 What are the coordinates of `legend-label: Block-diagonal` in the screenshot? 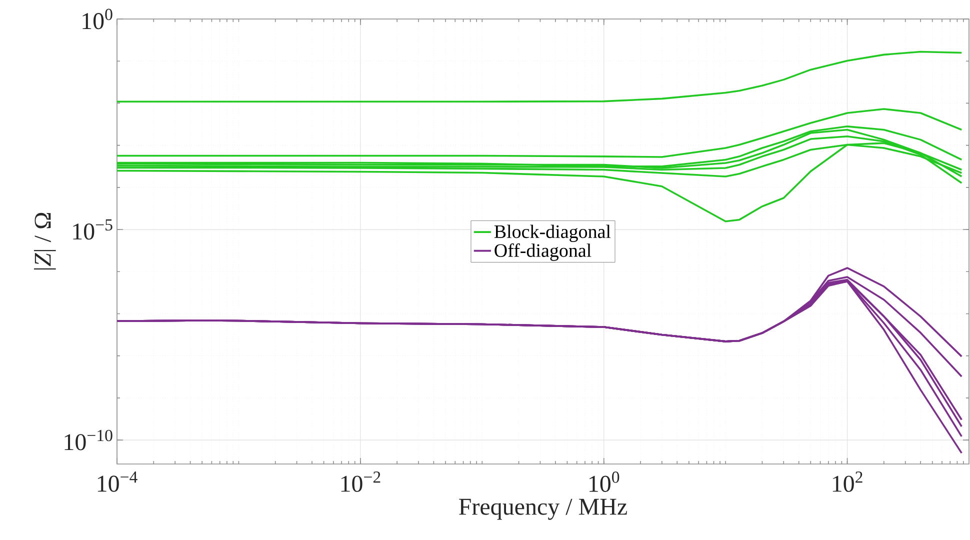 It's located at (552, 233).